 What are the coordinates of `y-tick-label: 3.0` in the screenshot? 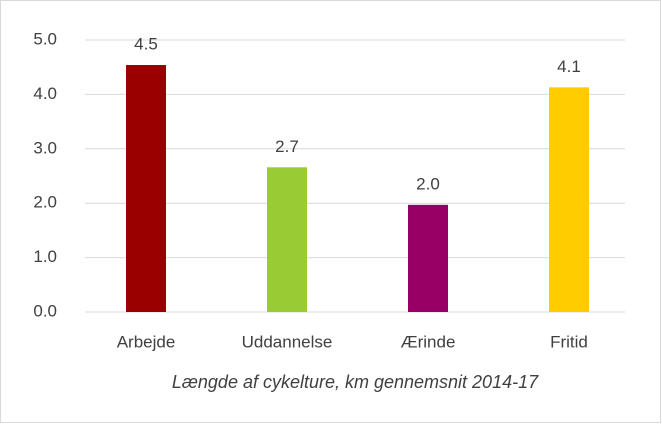 It's located at (45, 147).